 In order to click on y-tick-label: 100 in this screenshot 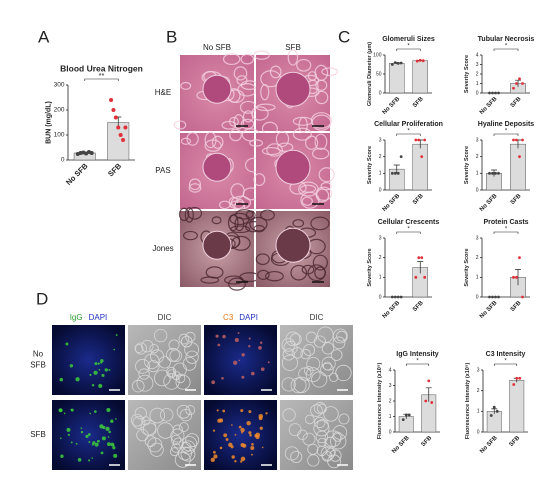, I will do `click(59, 135)`.